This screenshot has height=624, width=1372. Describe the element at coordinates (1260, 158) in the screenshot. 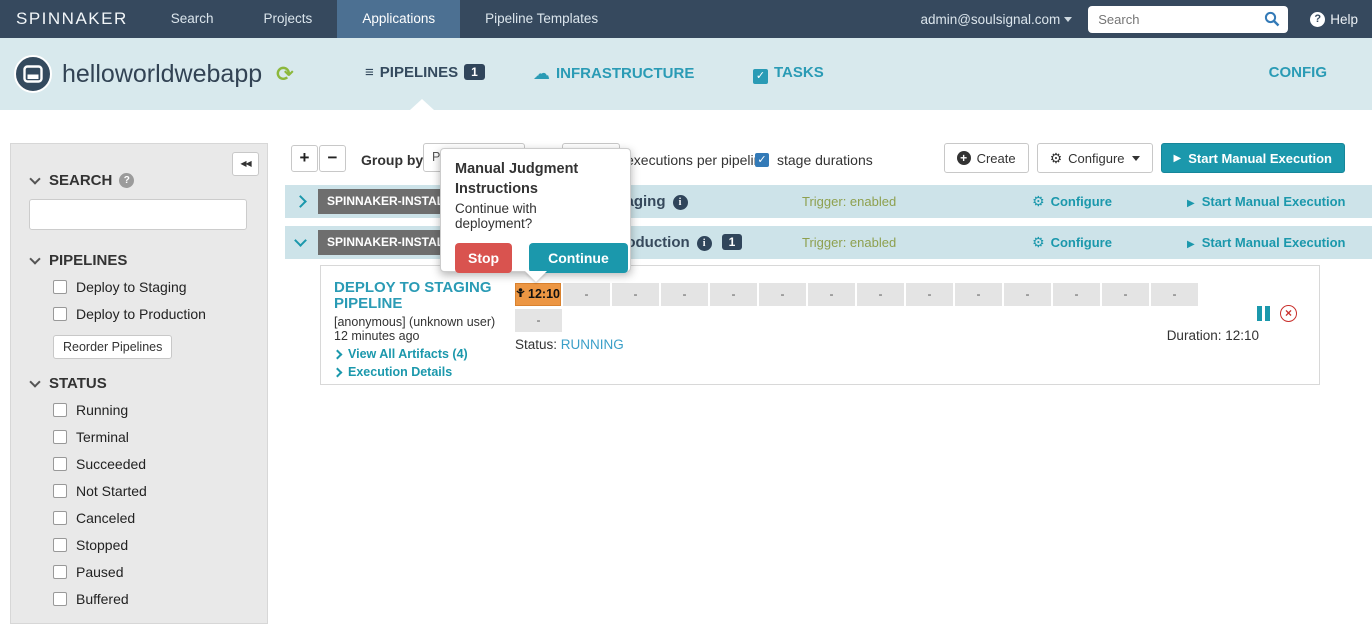

I see `start-label: Start Manual Execution` at that location.